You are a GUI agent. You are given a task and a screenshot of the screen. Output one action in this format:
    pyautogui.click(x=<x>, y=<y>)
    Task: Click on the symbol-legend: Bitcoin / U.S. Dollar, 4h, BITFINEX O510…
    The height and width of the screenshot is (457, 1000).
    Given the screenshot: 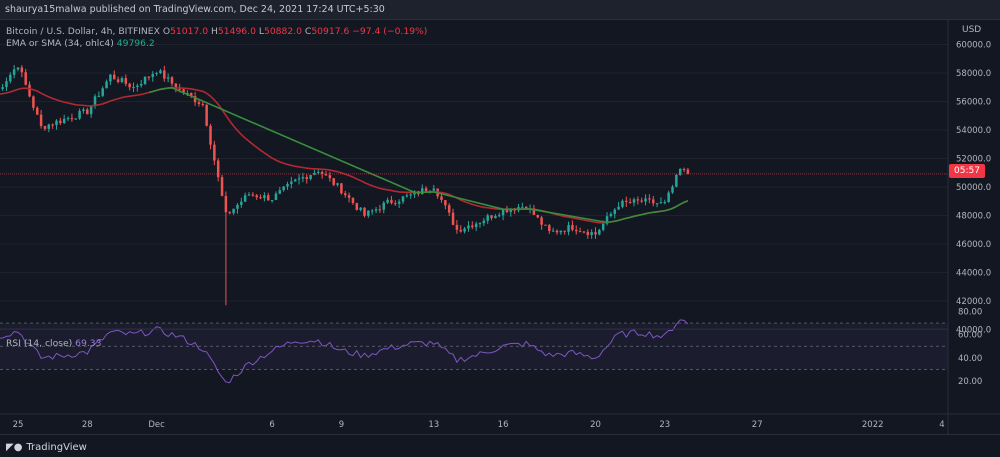 What is the action you would take?
    pyautogui.click(x=216, y=31)
    